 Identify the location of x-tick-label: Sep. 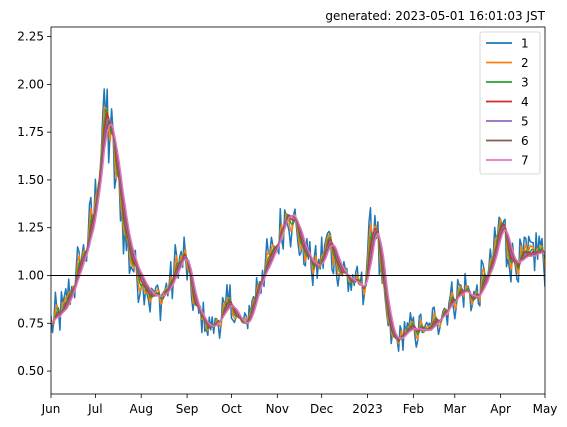
(187, 409).